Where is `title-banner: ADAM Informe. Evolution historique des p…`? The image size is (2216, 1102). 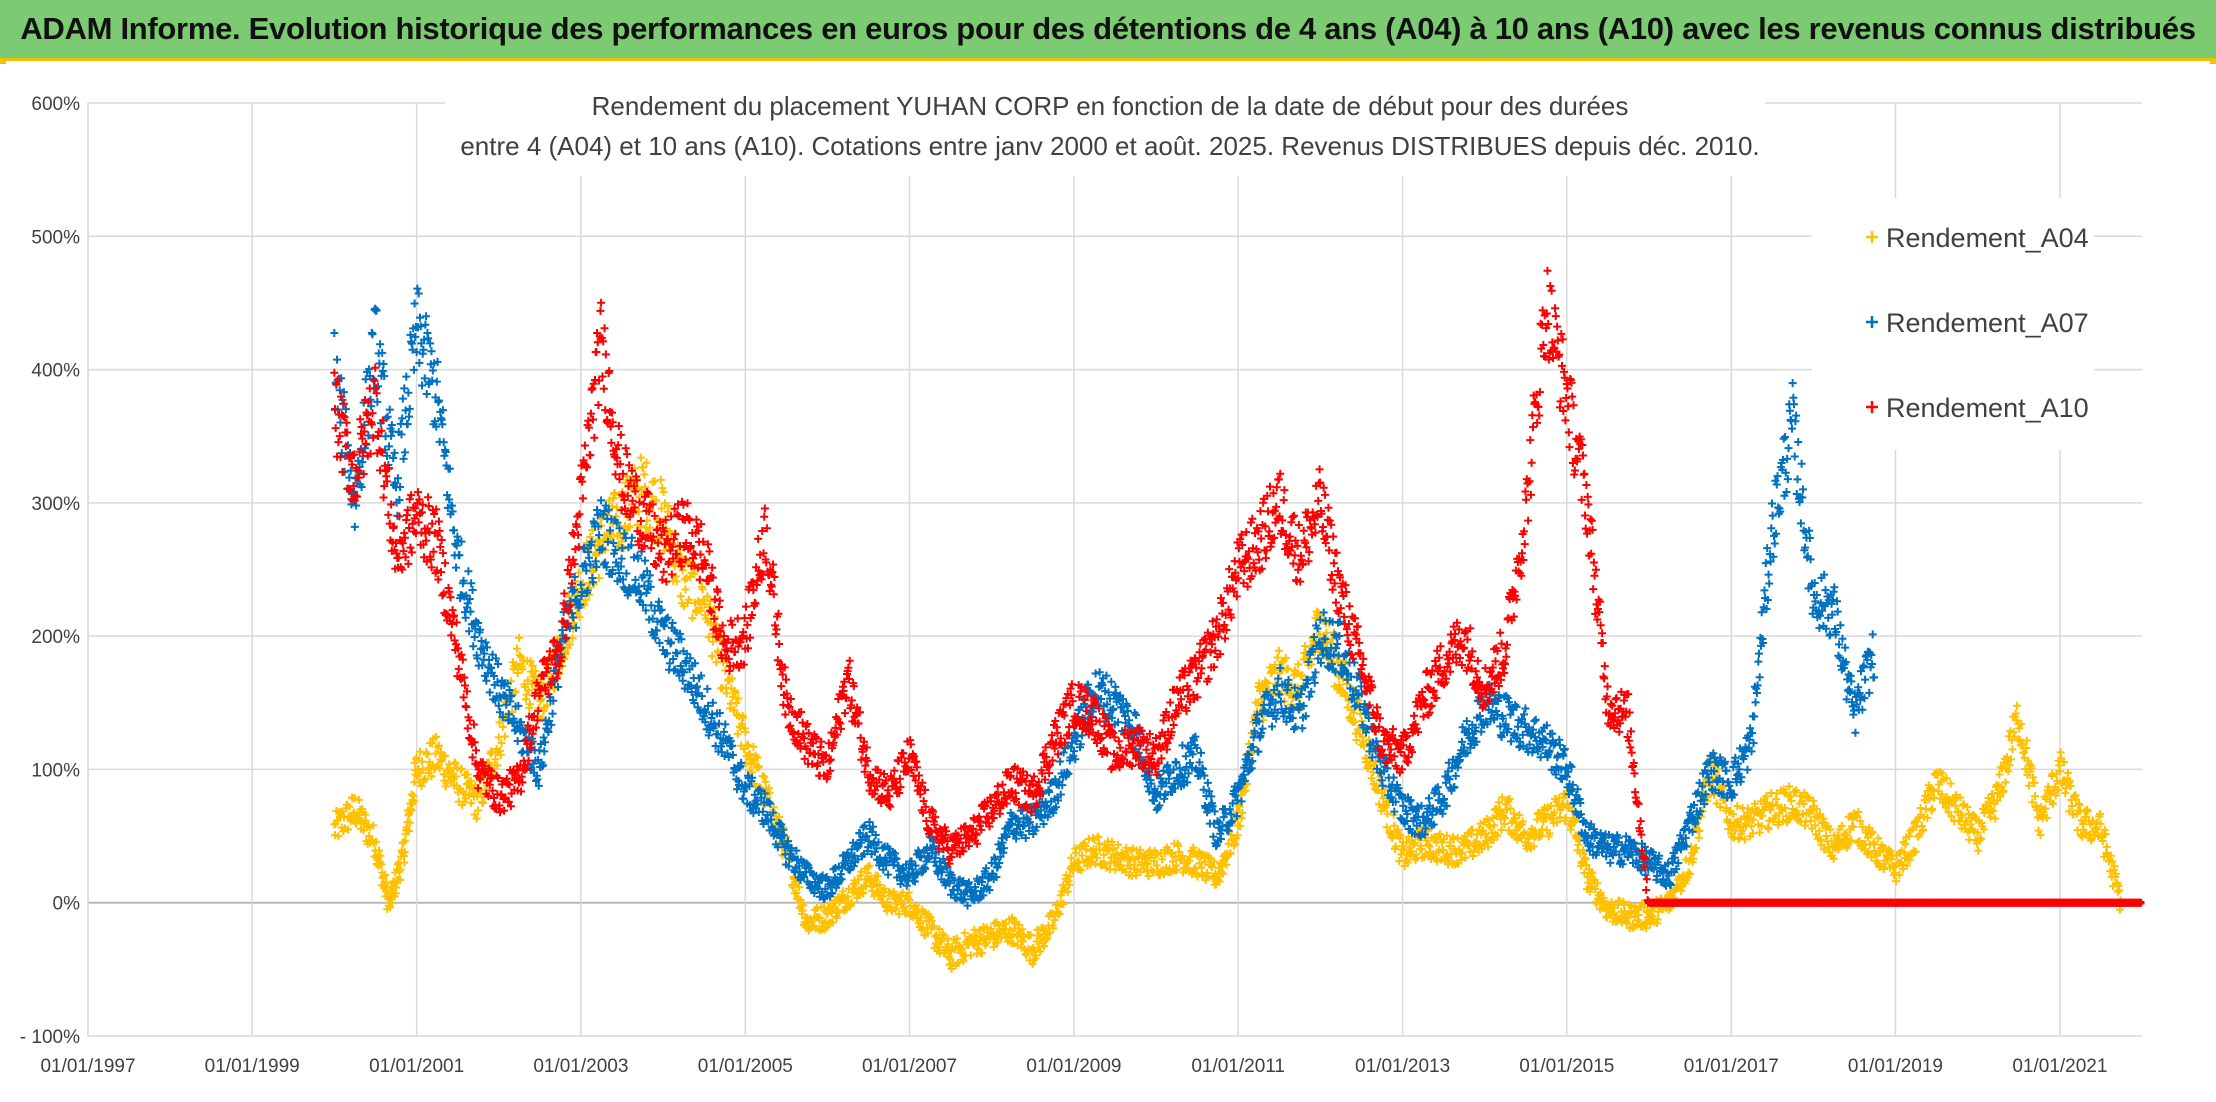 title-banner: ADAM Informe. Evolution historique des p… is located at coordinates (1108, 30).